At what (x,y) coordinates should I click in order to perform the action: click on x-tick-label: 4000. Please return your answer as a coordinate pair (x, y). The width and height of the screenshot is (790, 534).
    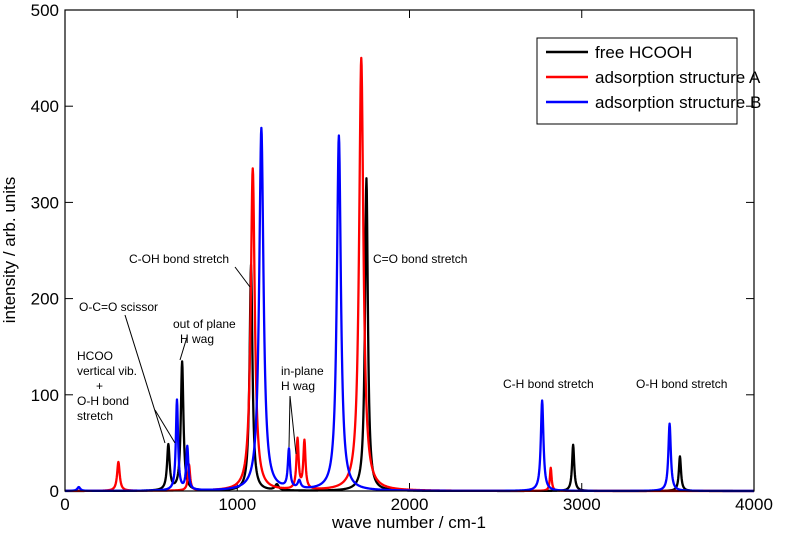
    Looking at the image, I should click on (754, 504).